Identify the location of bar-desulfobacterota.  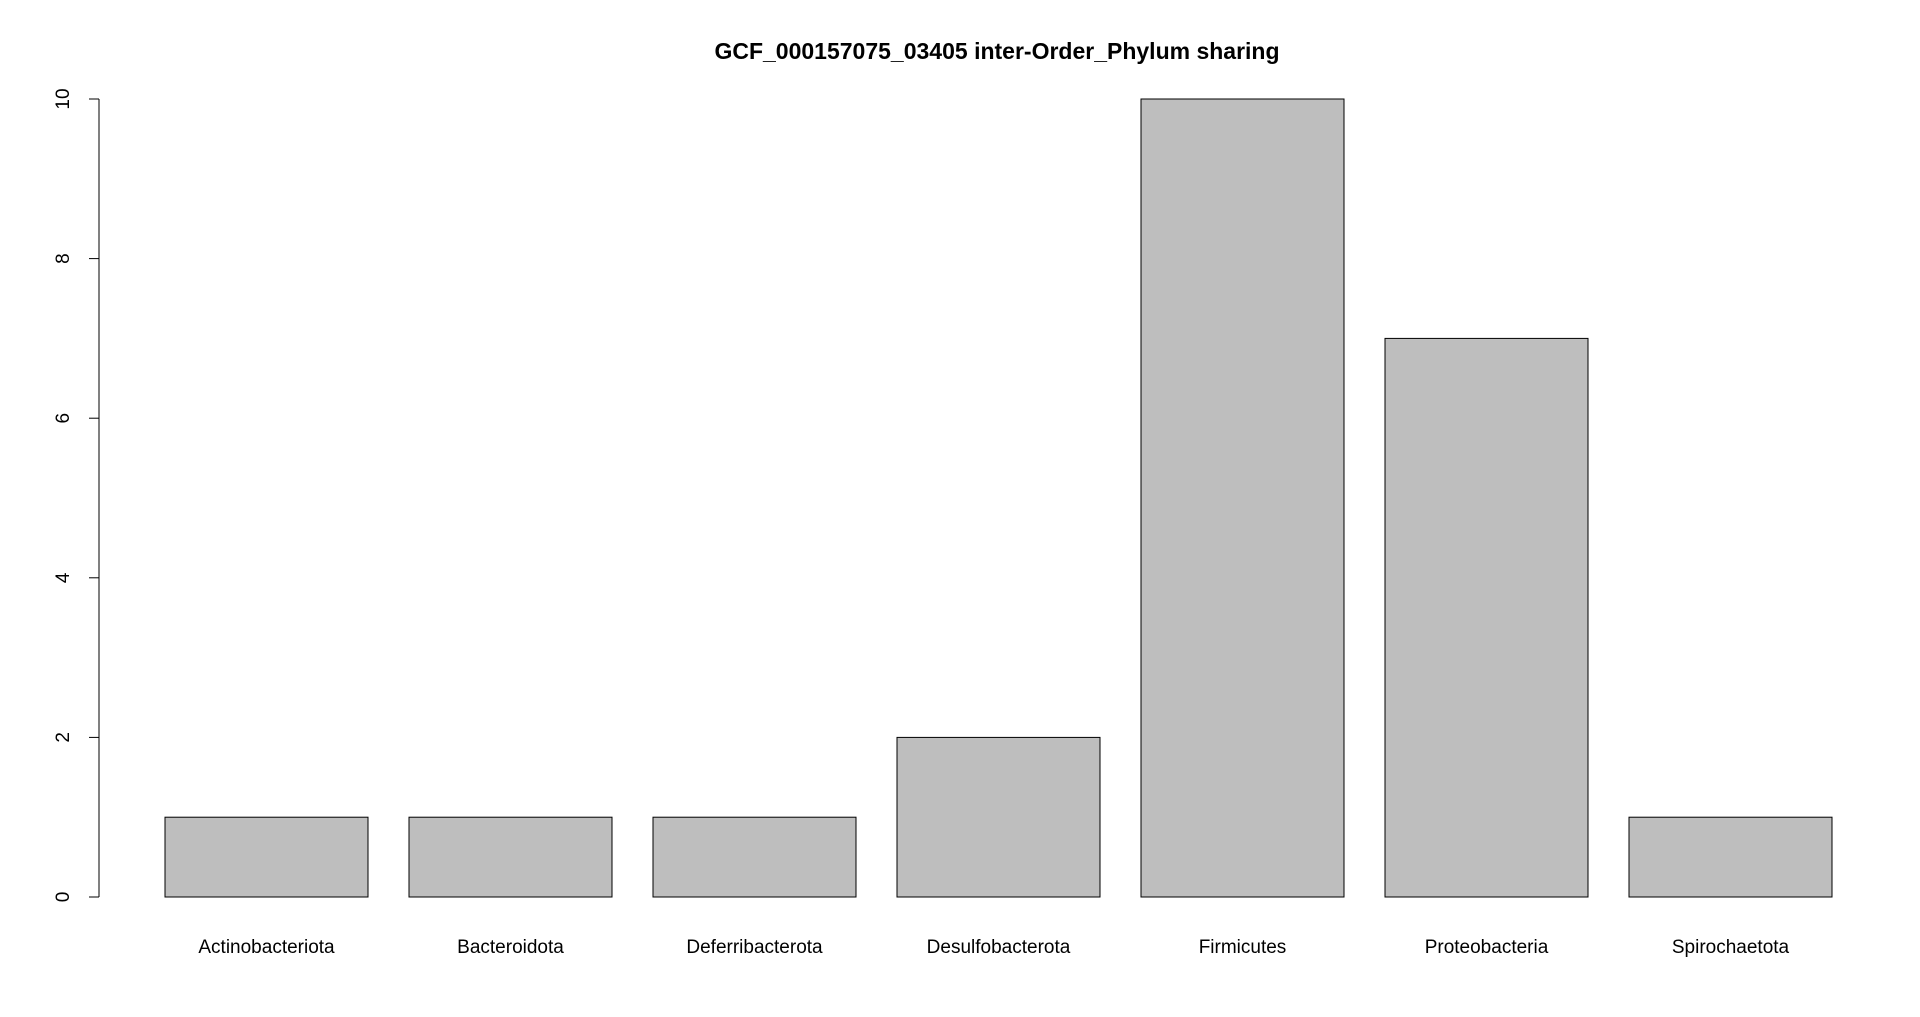
(998, 817).